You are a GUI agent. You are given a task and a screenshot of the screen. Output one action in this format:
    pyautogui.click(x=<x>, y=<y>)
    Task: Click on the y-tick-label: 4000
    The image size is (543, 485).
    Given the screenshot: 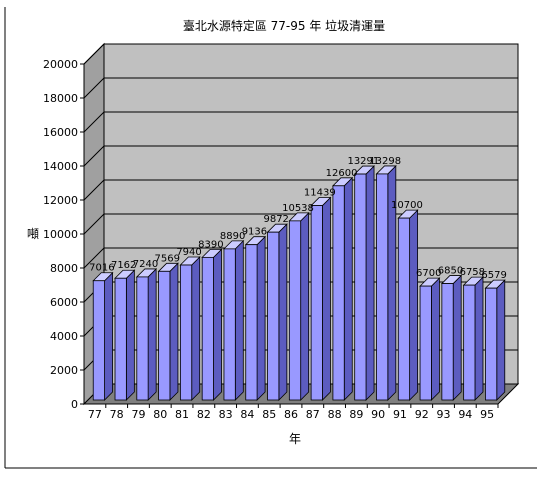 What is the action you would take?
    pyautogui.click(x=64, y=336)
    